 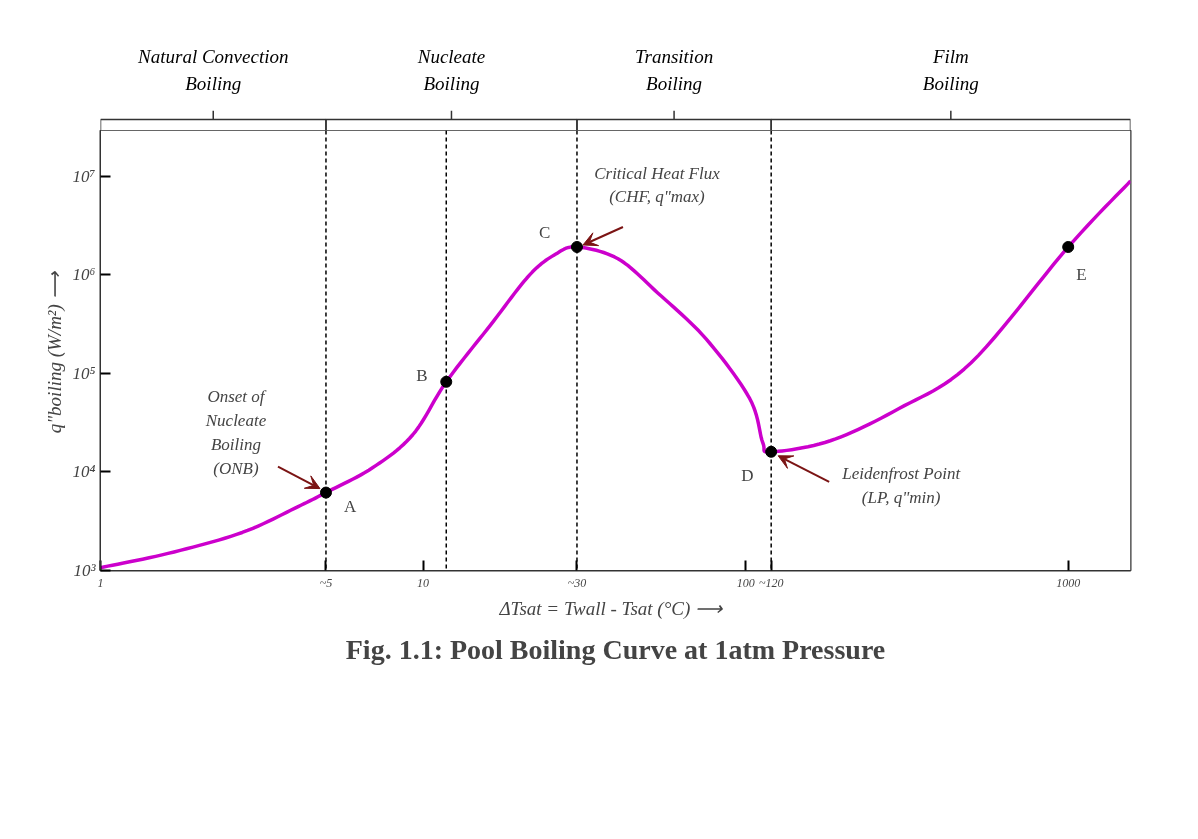 What do you see at coordinates (577, 582) in the screenshot?
I see `x-tick-label: ~30` at bounding box center [577, 582].